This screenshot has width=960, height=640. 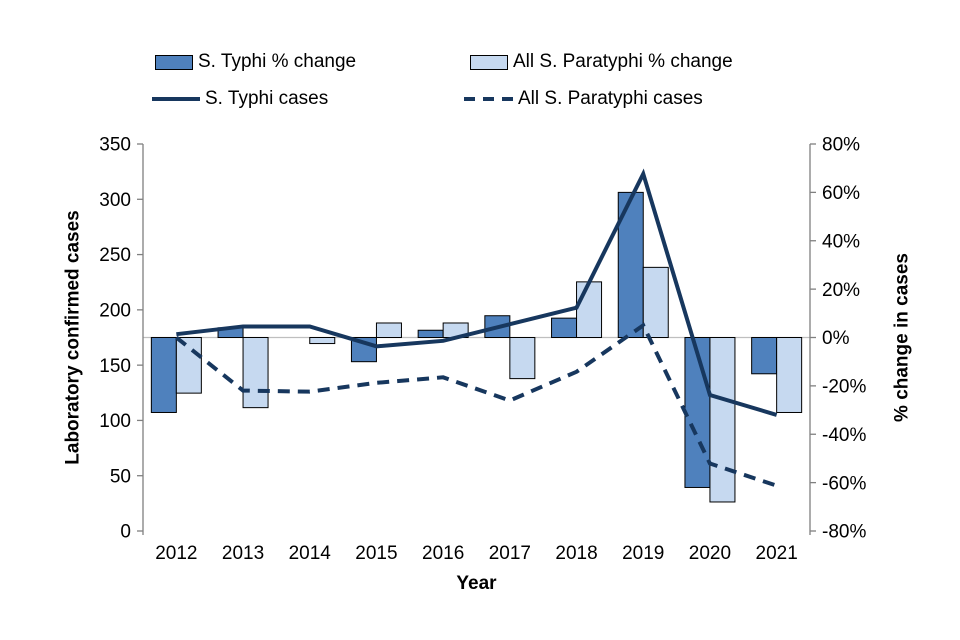 What do you see at coordinates (522, 358) in the screenshot?
I see `bar-paratyphi-2017` at bounding box center [522, 358].